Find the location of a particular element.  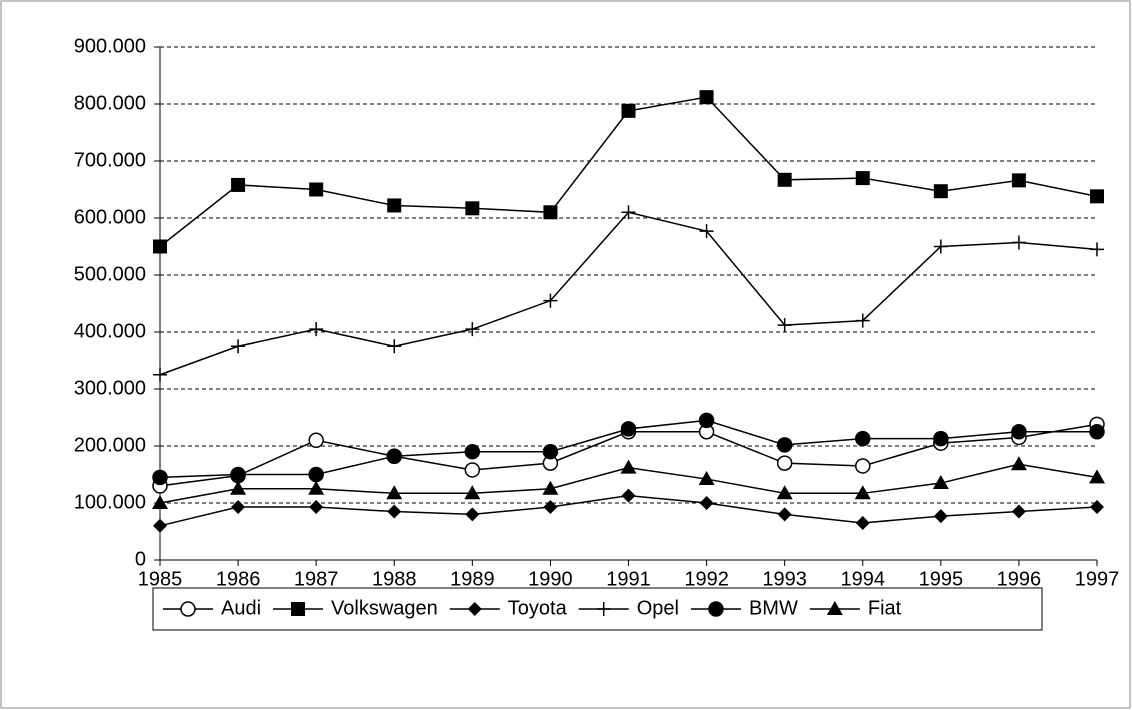

y-tick-label: 600.000 is located at coordinates (110, 217).